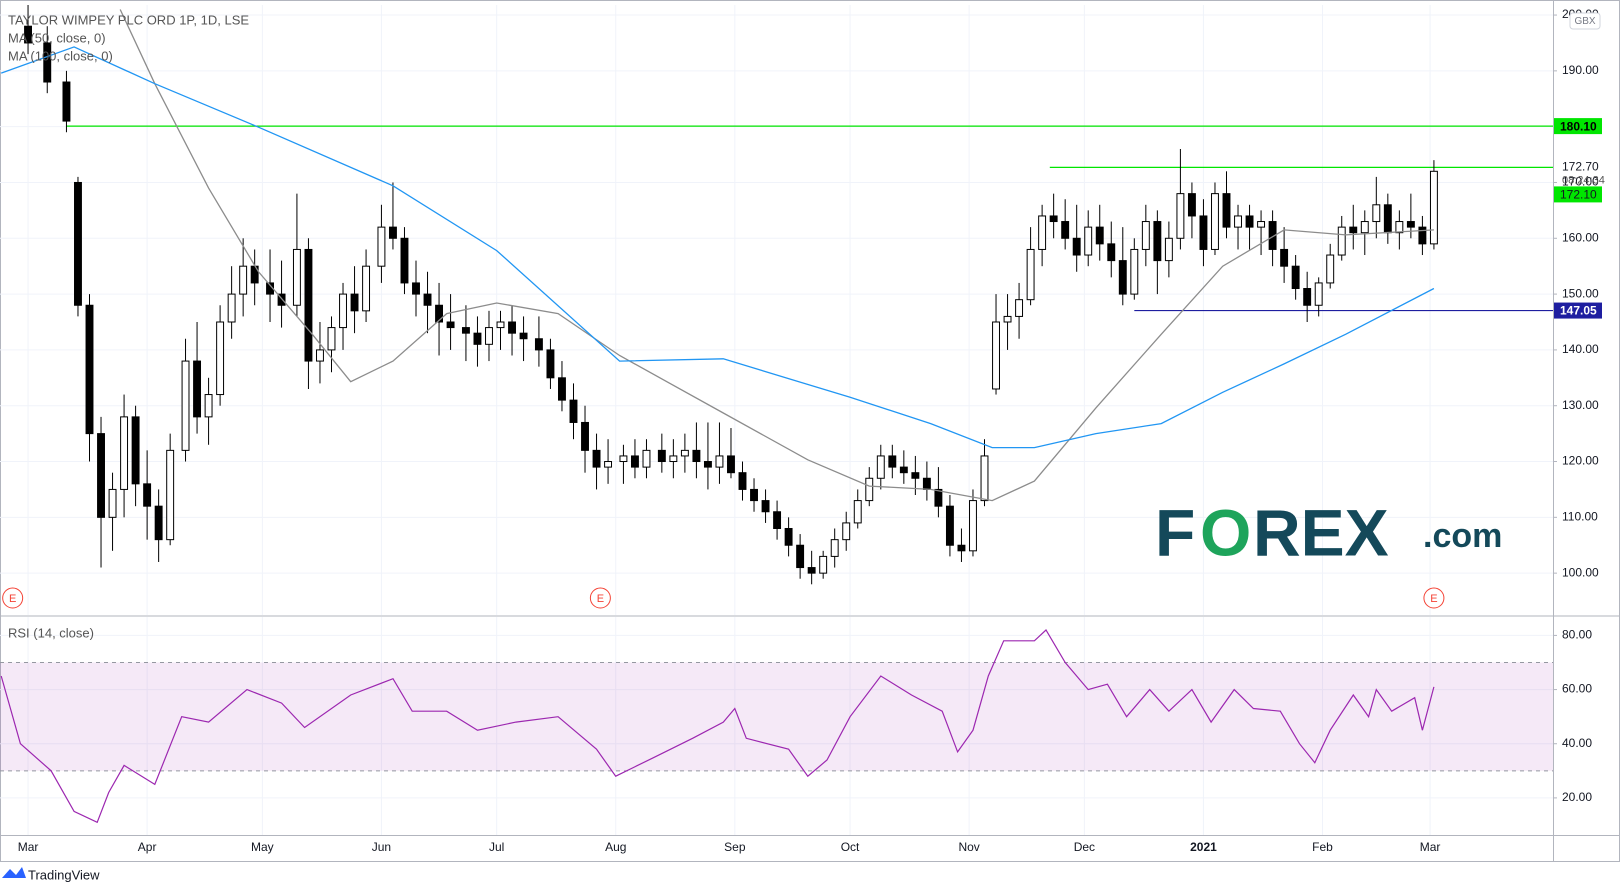 This screenshot has height=890, width=1620. What do you see at coordinates (1328, 532) in the screenshot?
I see `watermark: F O REX .com` at bounding box center [1328, 532].